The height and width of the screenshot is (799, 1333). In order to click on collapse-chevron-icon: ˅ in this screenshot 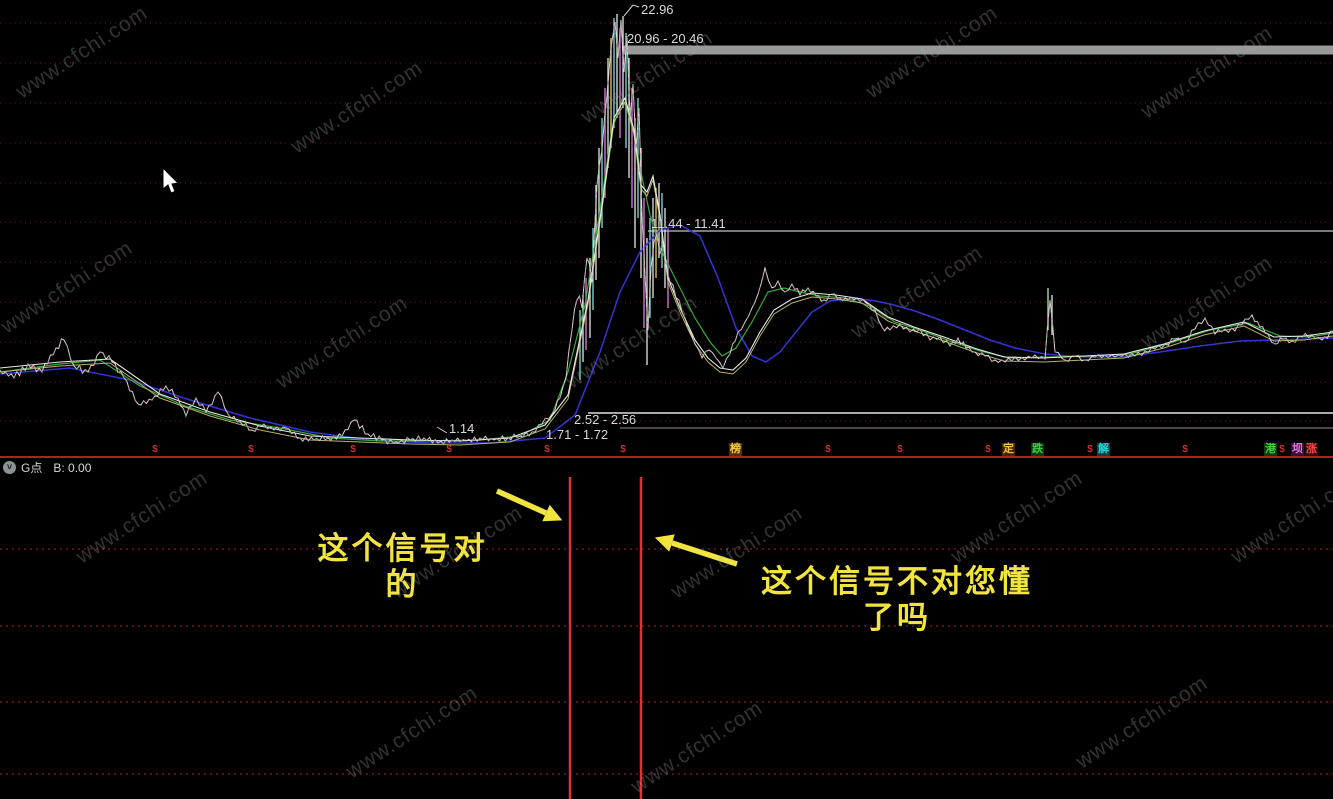, I will do `click(9, 467)`.